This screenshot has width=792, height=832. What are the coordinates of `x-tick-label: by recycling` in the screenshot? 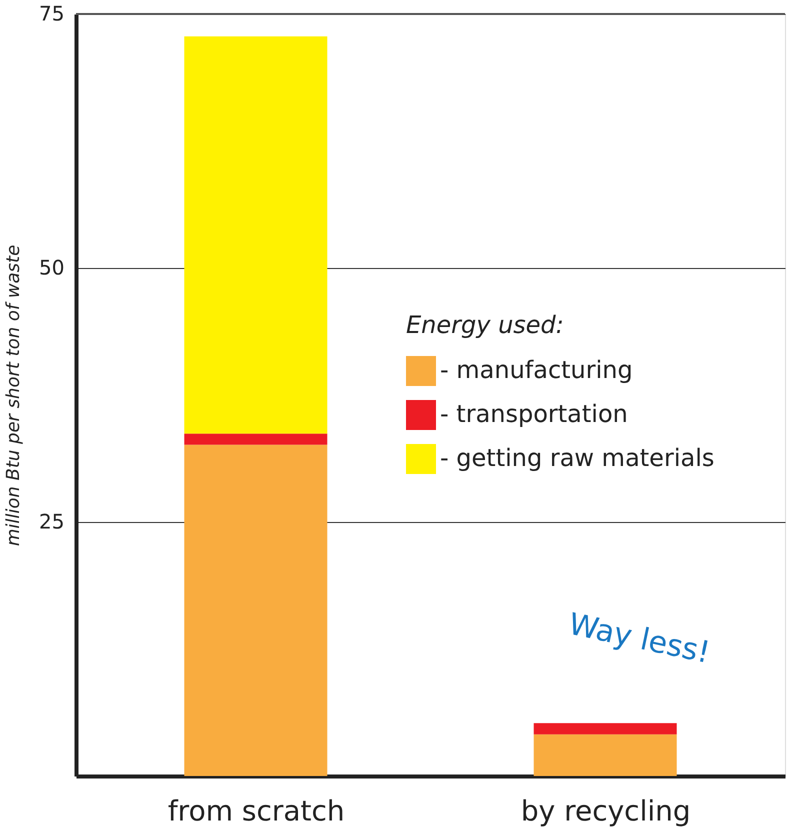 It's located at (605, 811).